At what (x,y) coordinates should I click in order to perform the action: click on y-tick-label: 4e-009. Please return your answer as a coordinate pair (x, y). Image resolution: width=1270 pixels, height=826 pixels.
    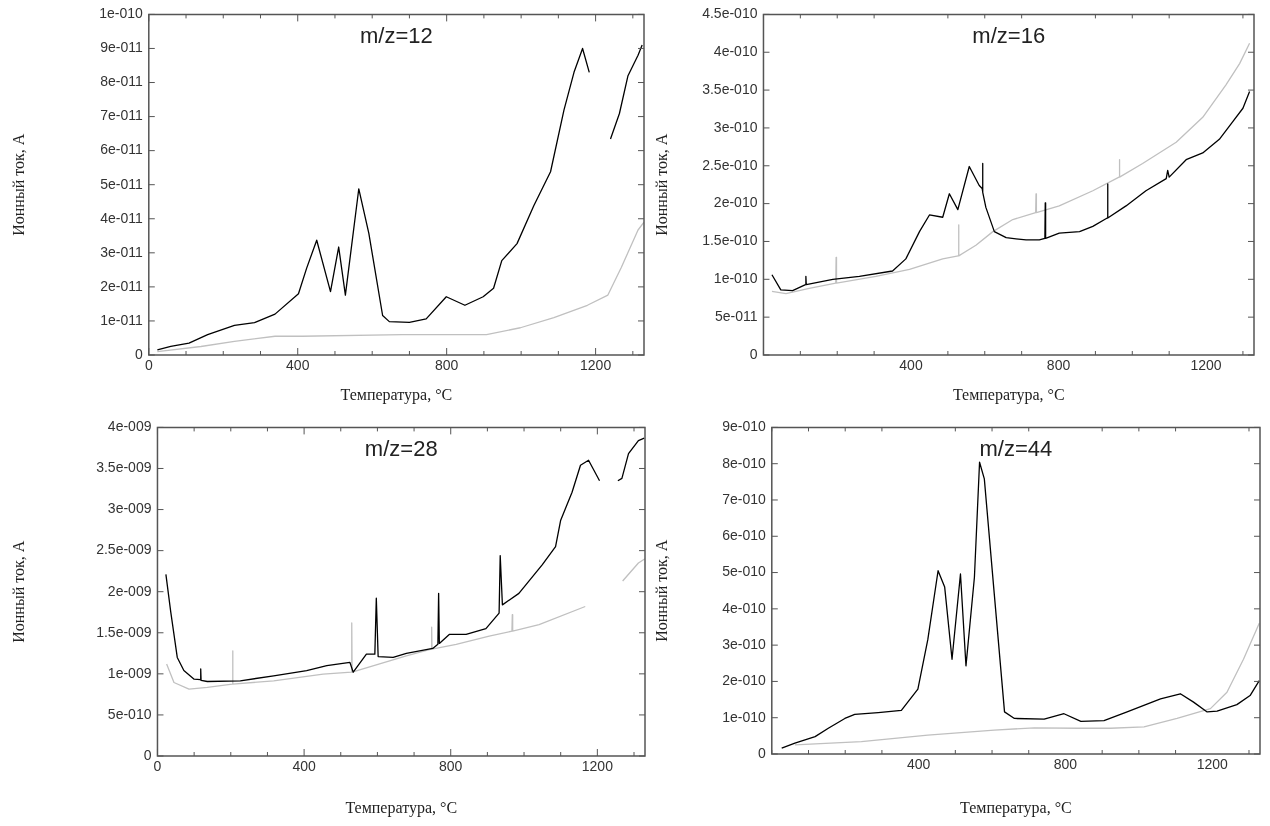
    Looking at the image, I should click on (129, 426).